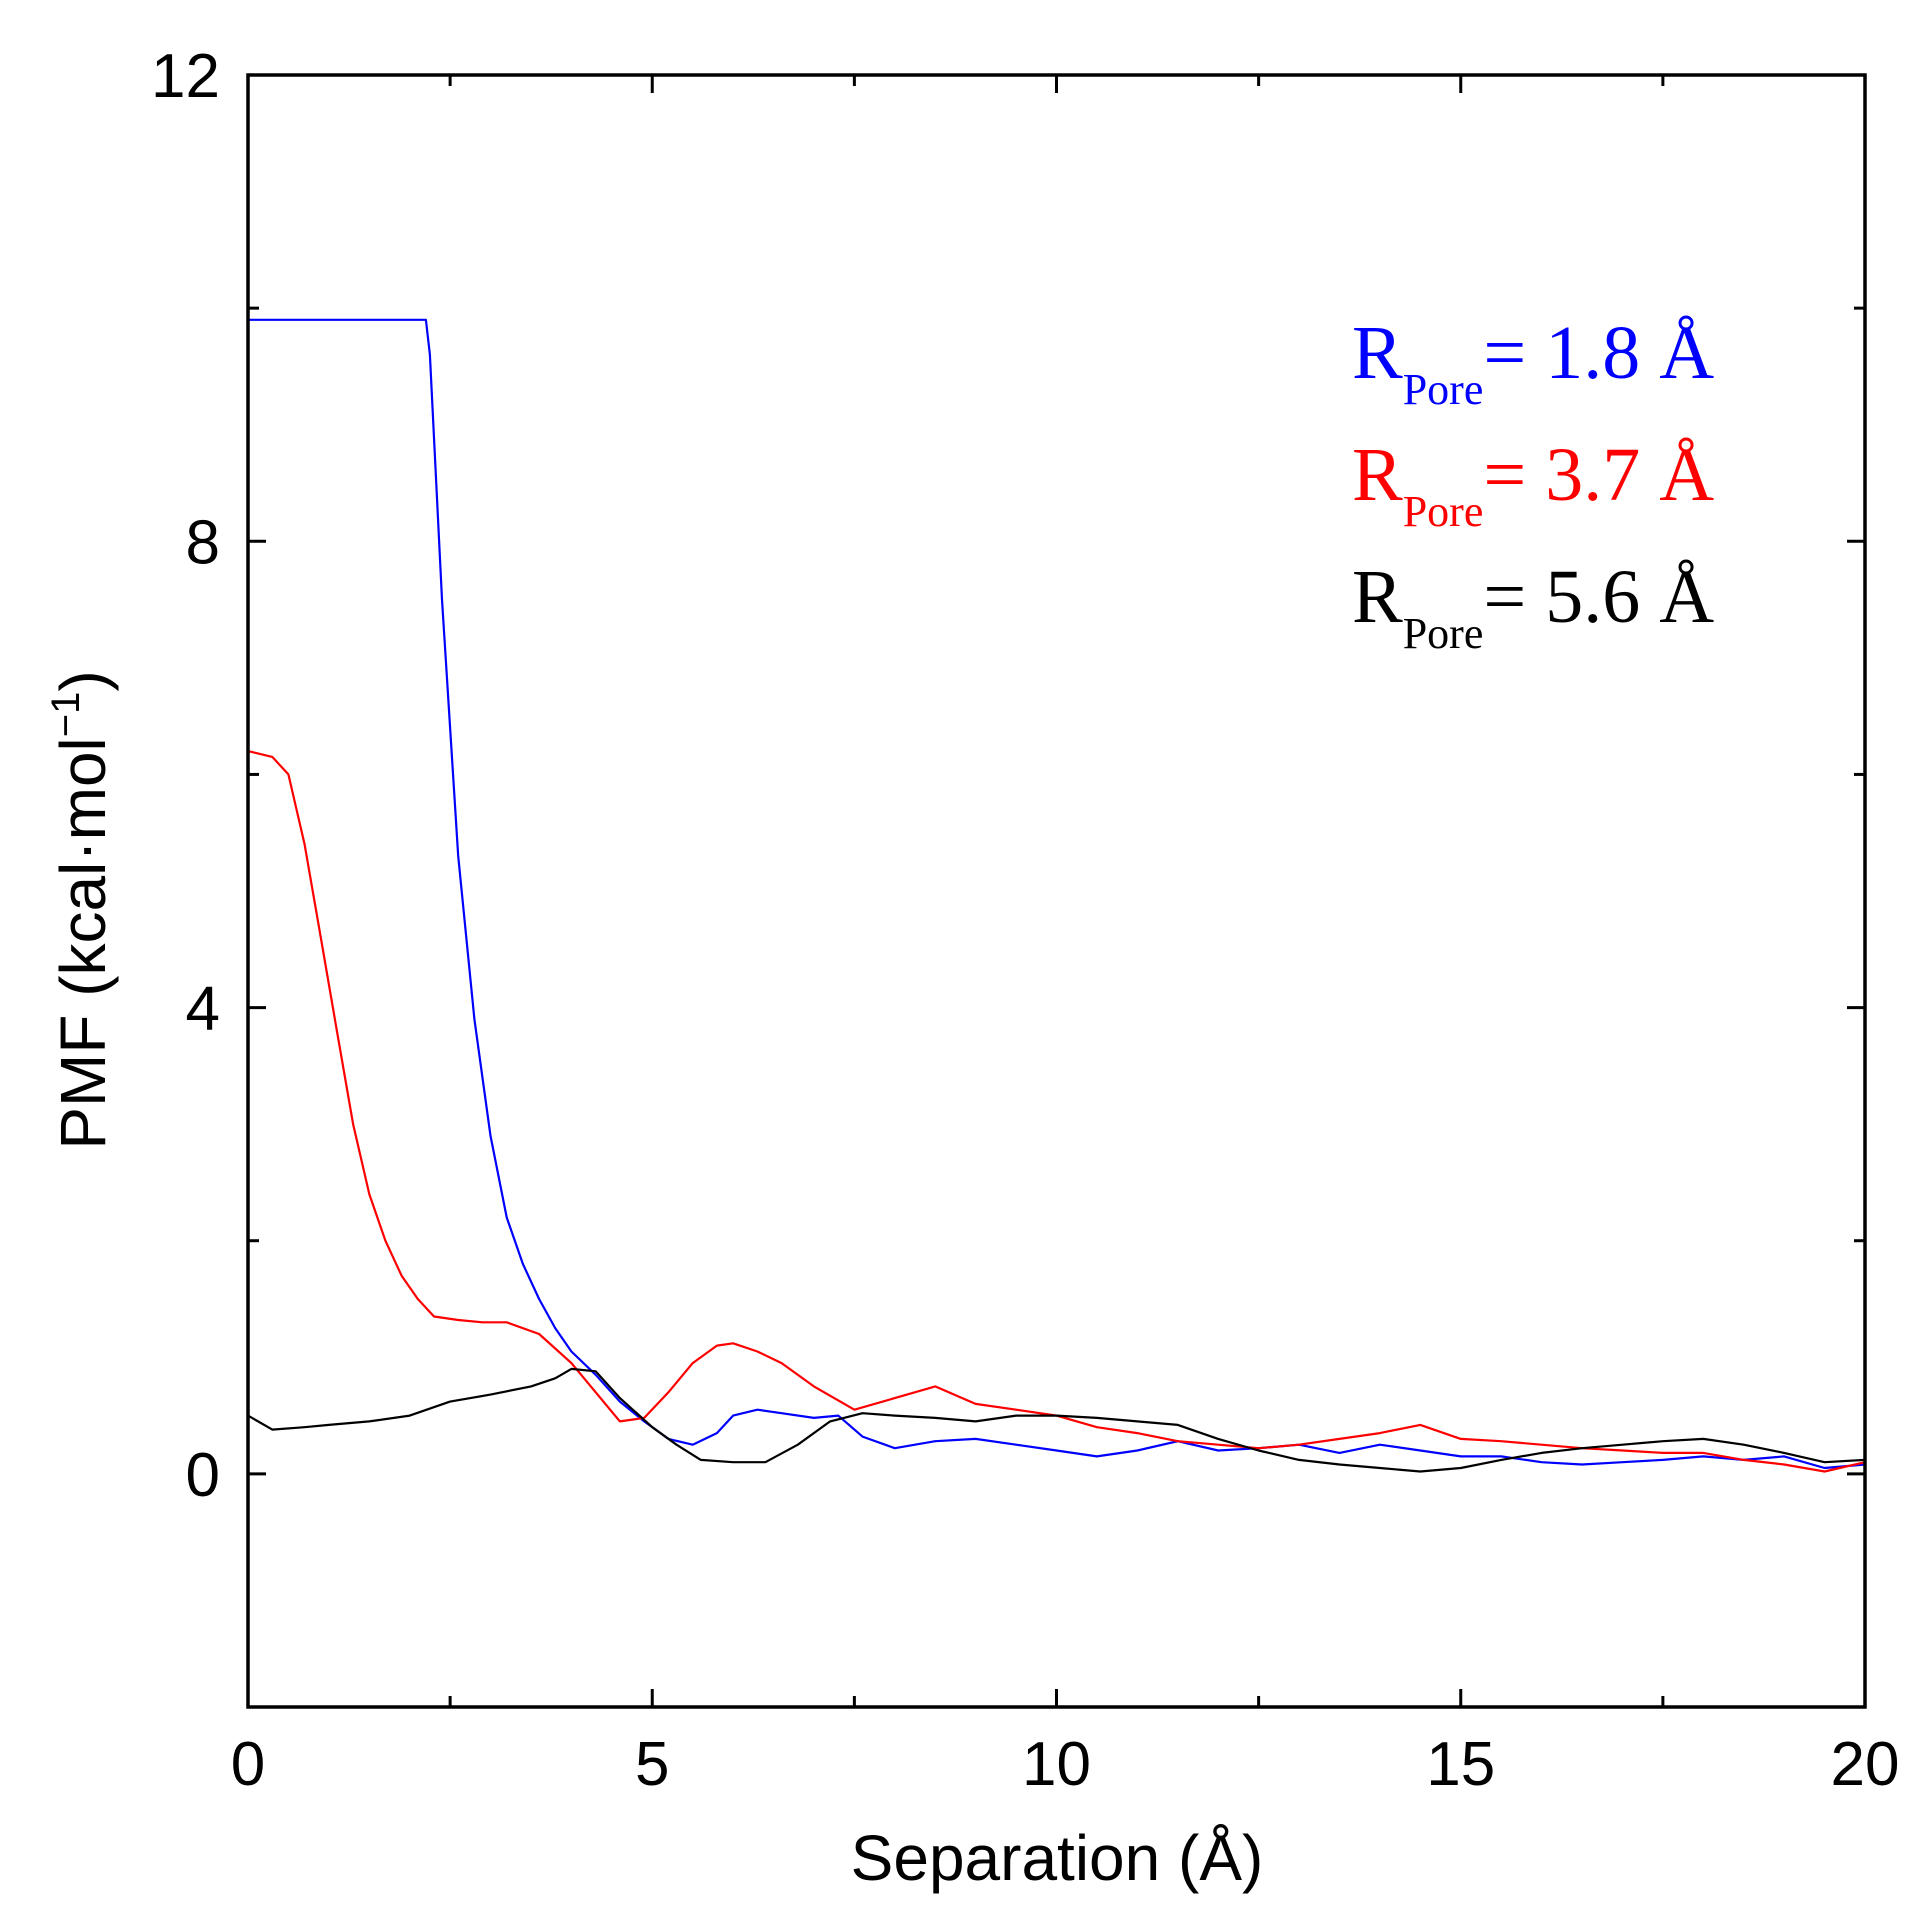  I want to click on y-axis-title-main: PMF (kcal·mol, so click(83, 943).